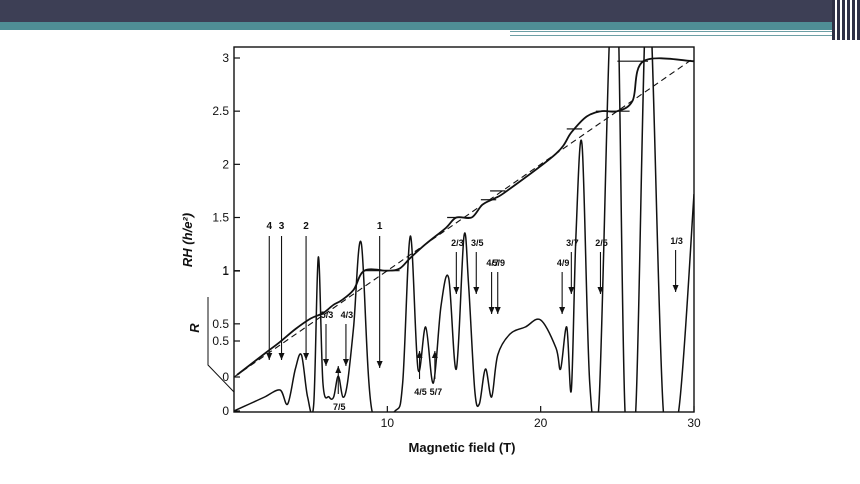 The height and width of the screenshot is (484, 860). Describe the element at coordinates (327, 338) in the screenshot. I see `annotation-5-3: 5/3` at that location.